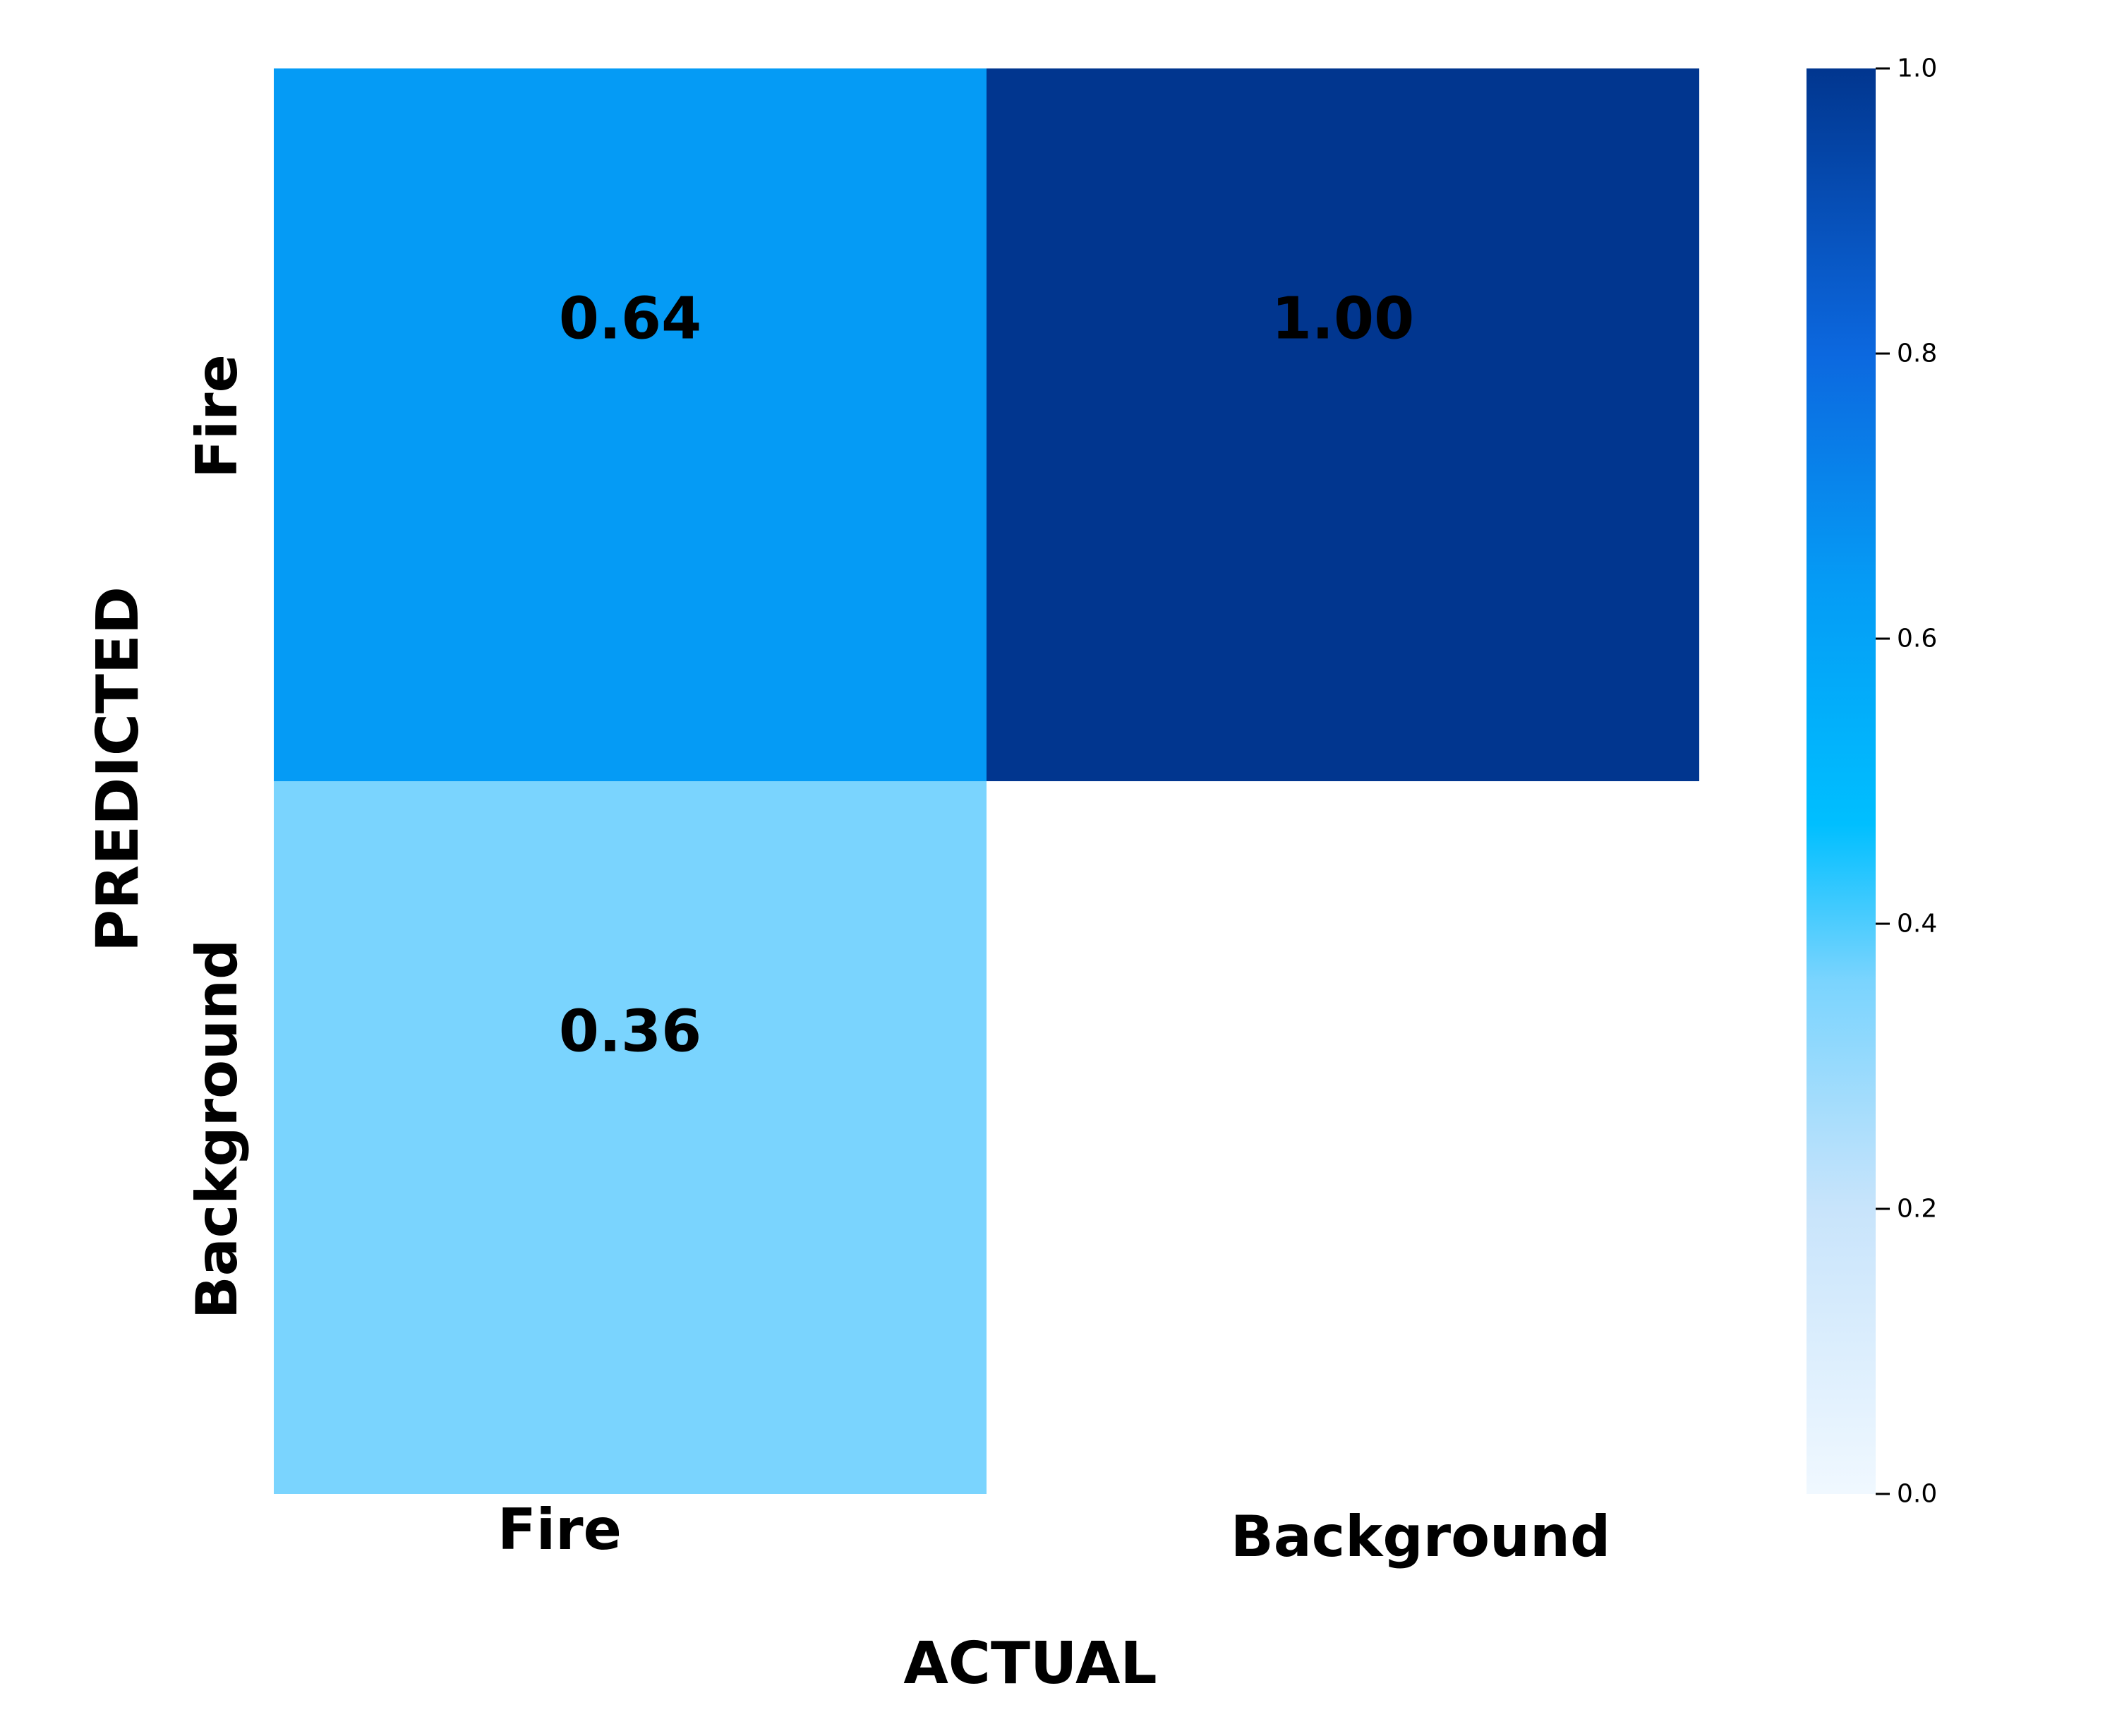 The image size is (2117, 1736). Describe the element at coordinates (217, 1129) in the screenshot. I see `y-tick-label-background: Background` at that location.